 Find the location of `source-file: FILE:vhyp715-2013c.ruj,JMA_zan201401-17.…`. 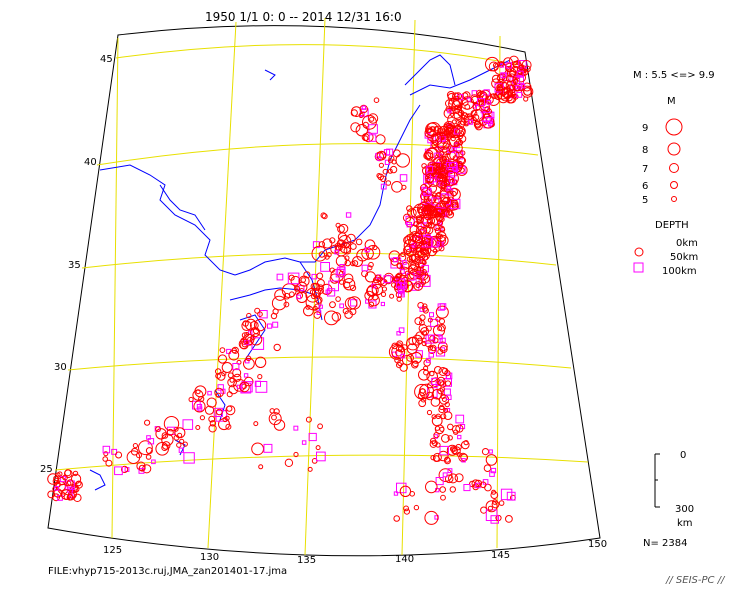

source-file: FILE:vhyp715-2013c.ruj,JMA_zan201401-17.… is located at coordinates (167, 571).